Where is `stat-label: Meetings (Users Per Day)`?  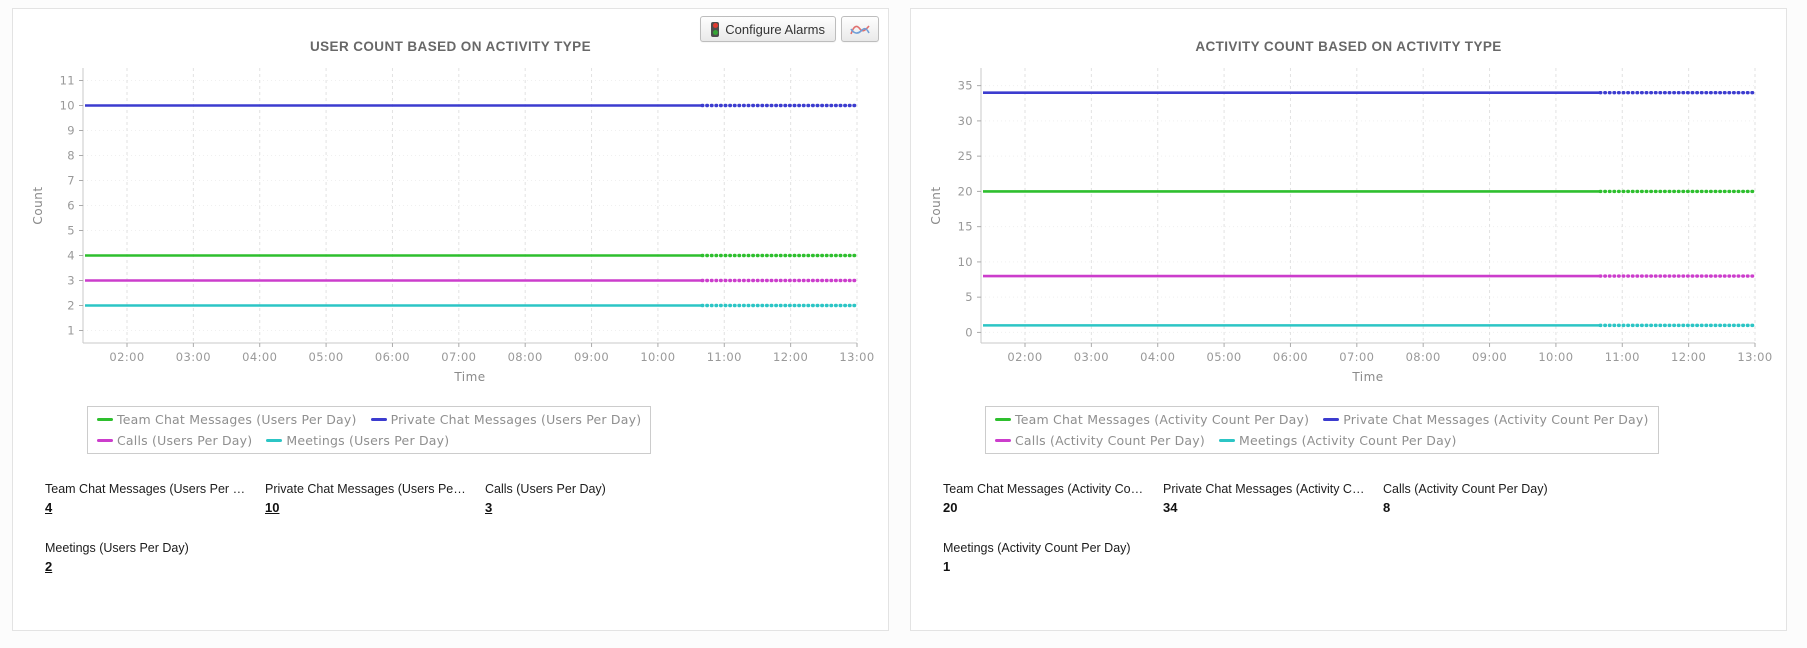
stat-label: Meetings (Users Per Day) is located at coordinates (117, 548).